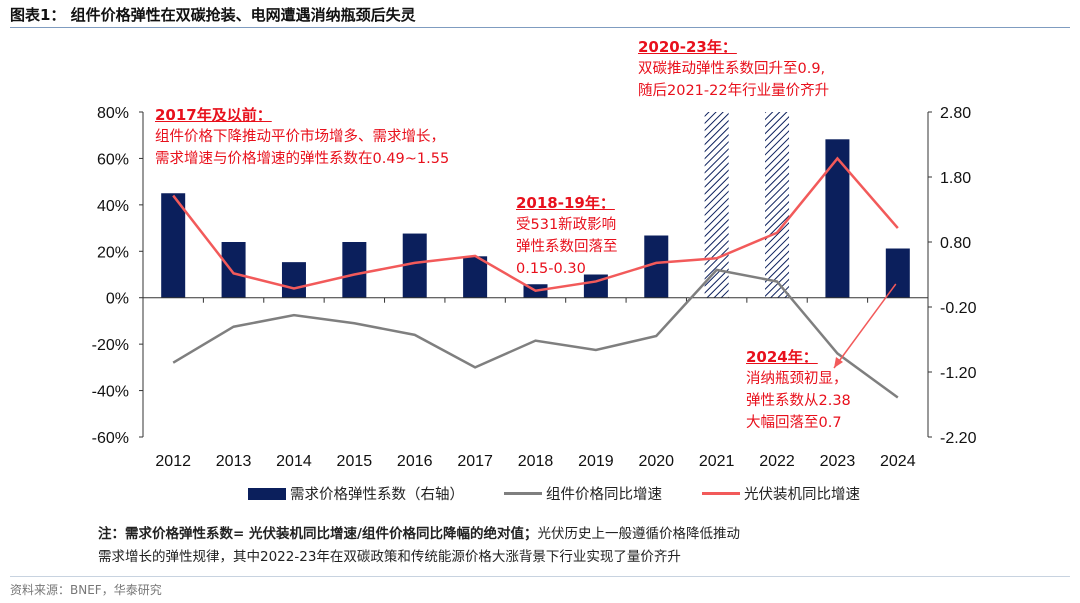 The image size is (1080, 603). Describe the element at coordinates (377, 495) in the screenshot. I see `legend-label: 需求价格弹性系数（右轴）` at that location.